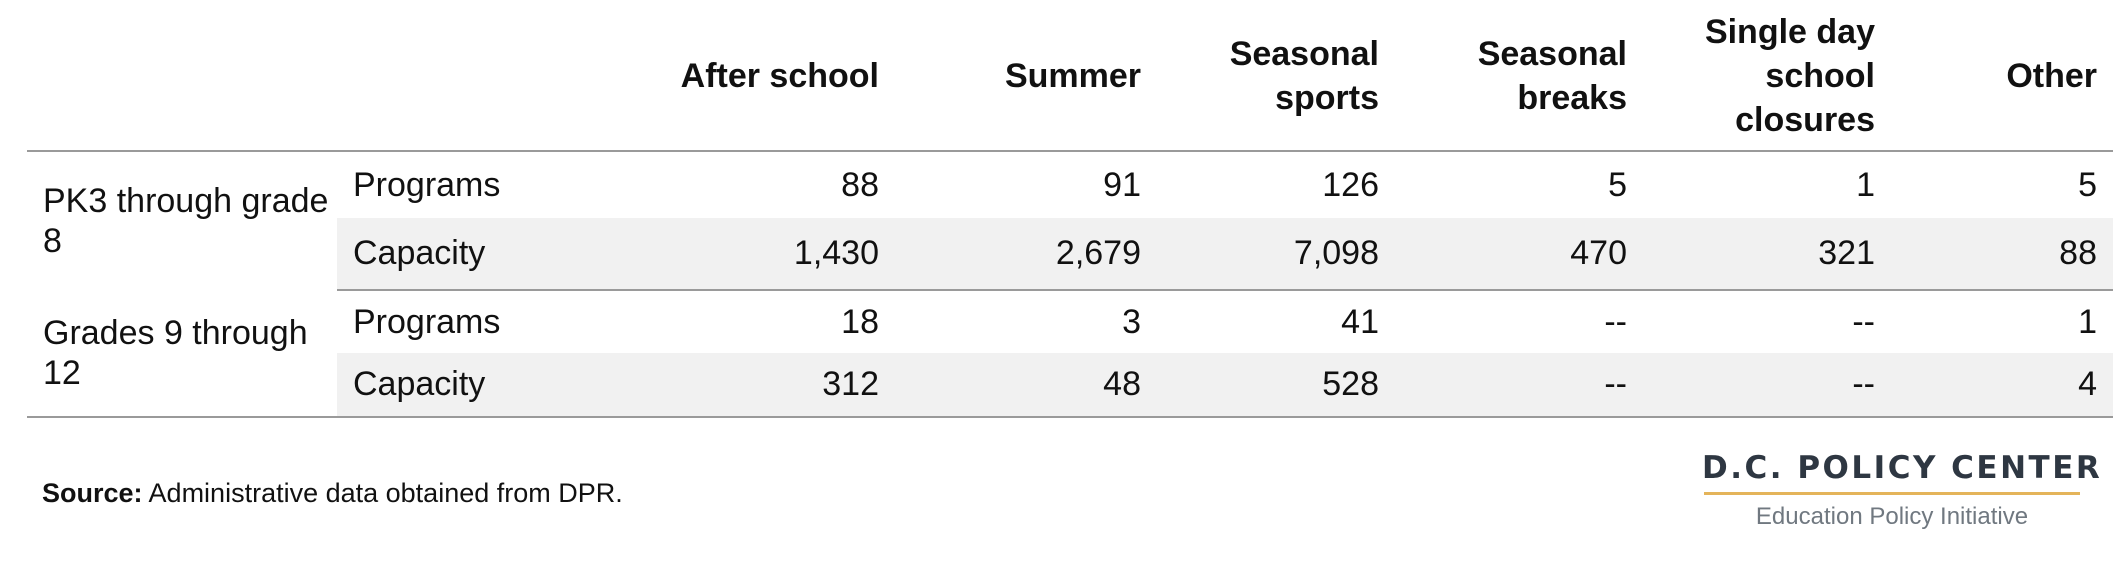 The width and height of the screenshot is (2126, 588). Describe the element at coordinates (1131, 321) in the screenshot. I see `table-cell: 3` at that location.